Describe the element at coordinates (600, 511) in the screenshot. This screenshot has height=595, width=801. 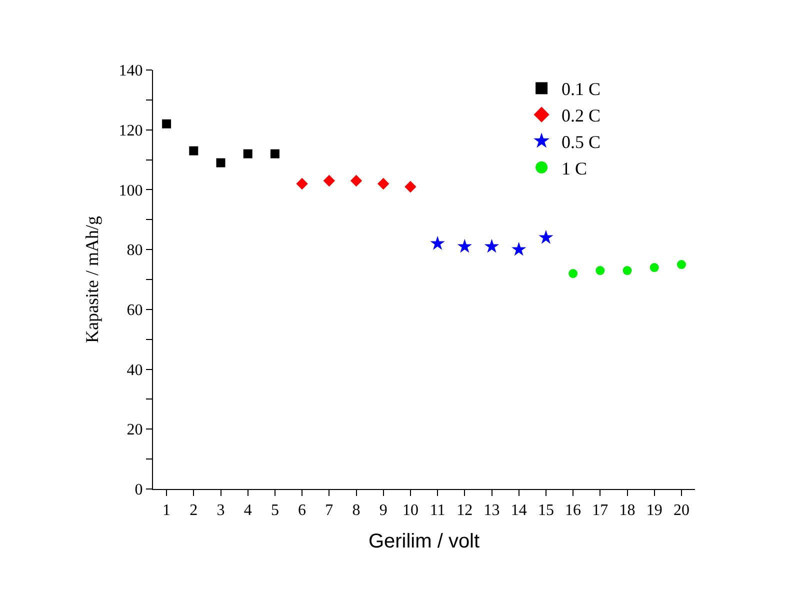
I see `x-tick-label: 17` at that location.